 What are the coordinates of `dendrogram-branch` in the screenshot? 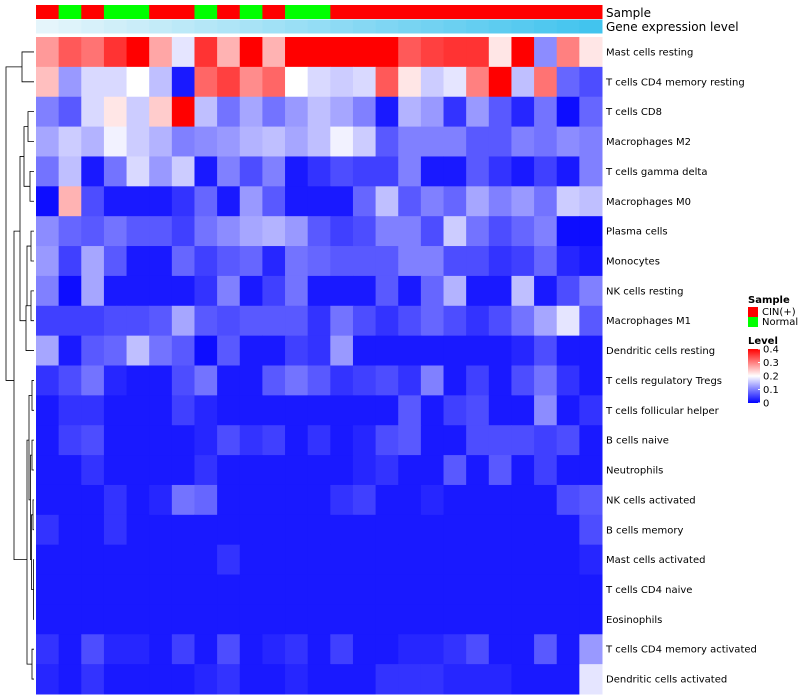 It's located at (30, 126).